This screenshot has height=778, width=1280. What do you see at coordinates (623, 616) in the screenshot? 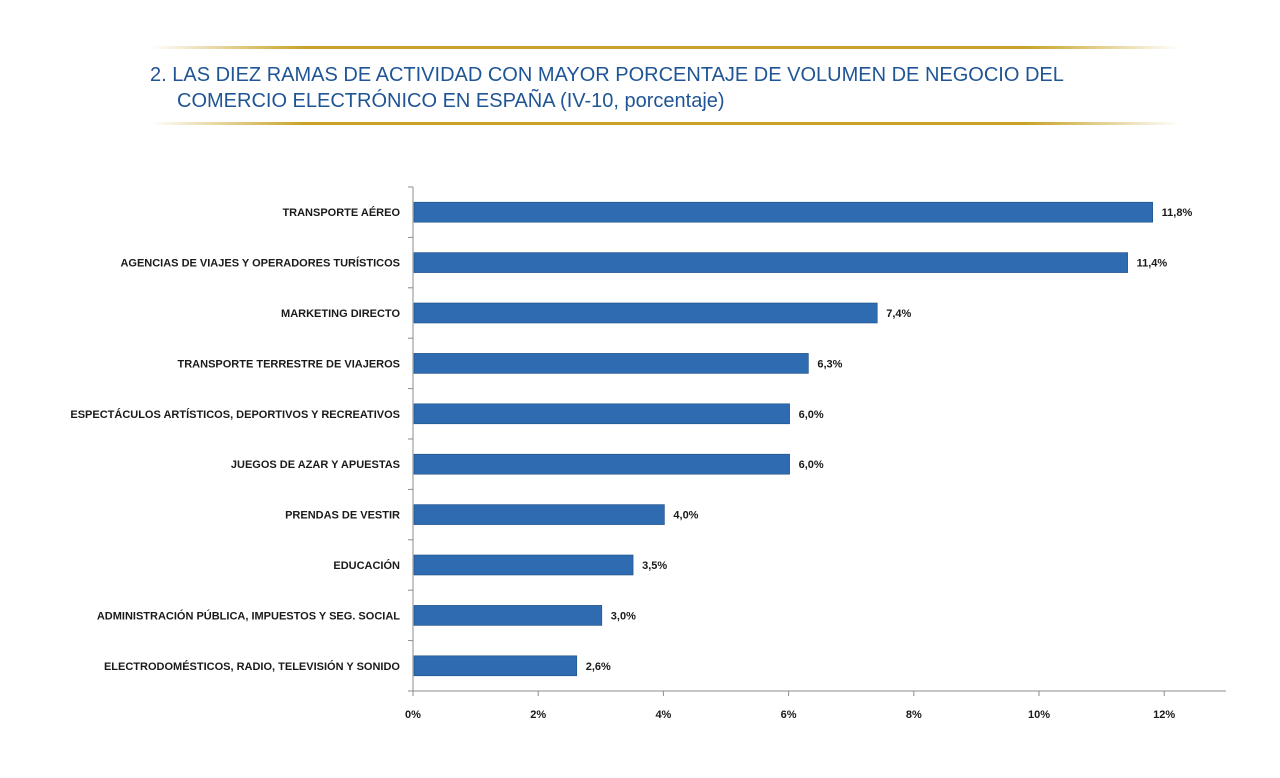
I see `data-label: 3,0%` at bounding box center [623, 616].